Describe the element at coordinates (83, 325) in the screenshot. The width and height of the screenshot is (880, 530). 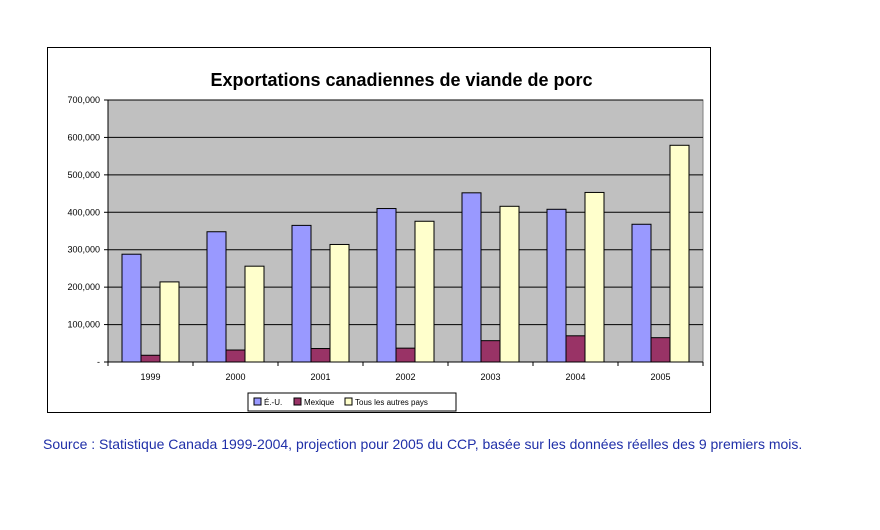
I see `y-tick-label: 100,000` at that location.